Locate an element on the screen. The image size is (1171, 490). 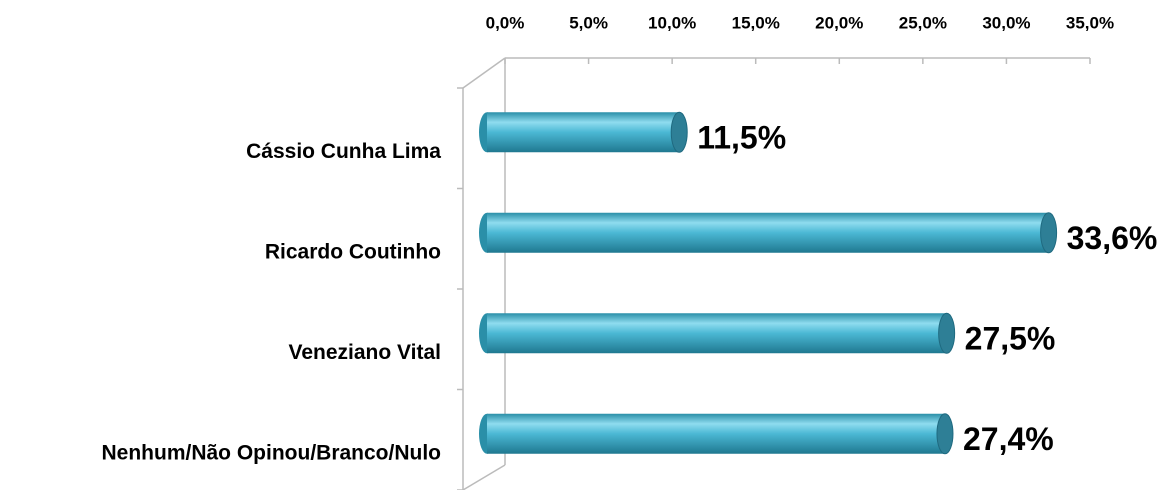
x-tick-label: 5,0% is located at coordinates (588, 22).